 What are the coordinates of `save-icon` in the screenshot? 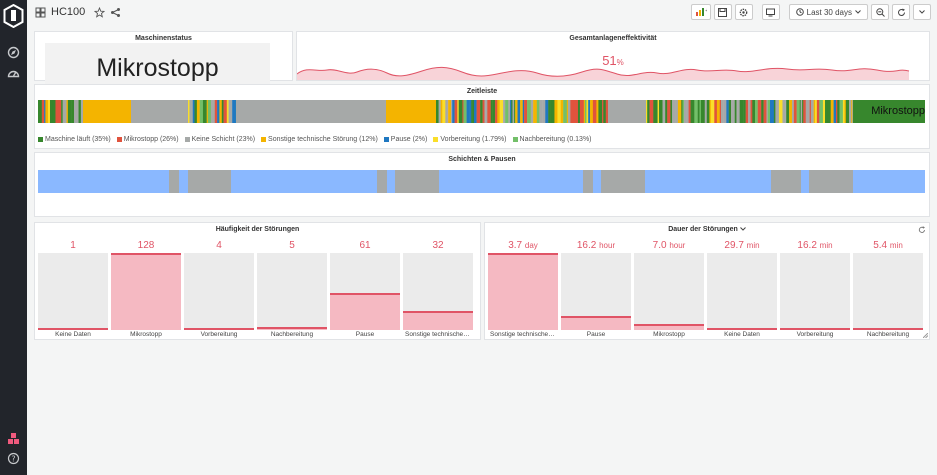 It's located at (723, 12).